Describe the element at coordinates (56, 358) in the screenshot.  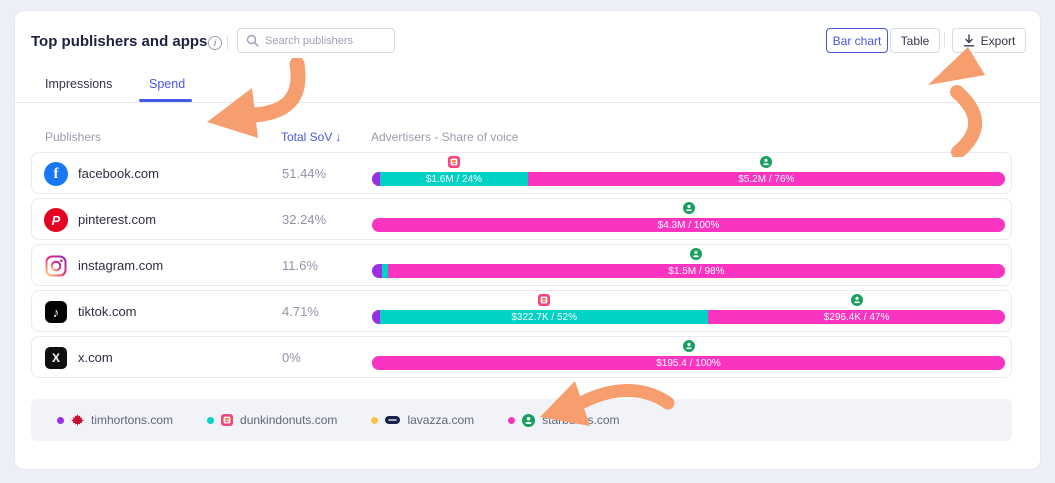
I see `x-icon: X` at that location.